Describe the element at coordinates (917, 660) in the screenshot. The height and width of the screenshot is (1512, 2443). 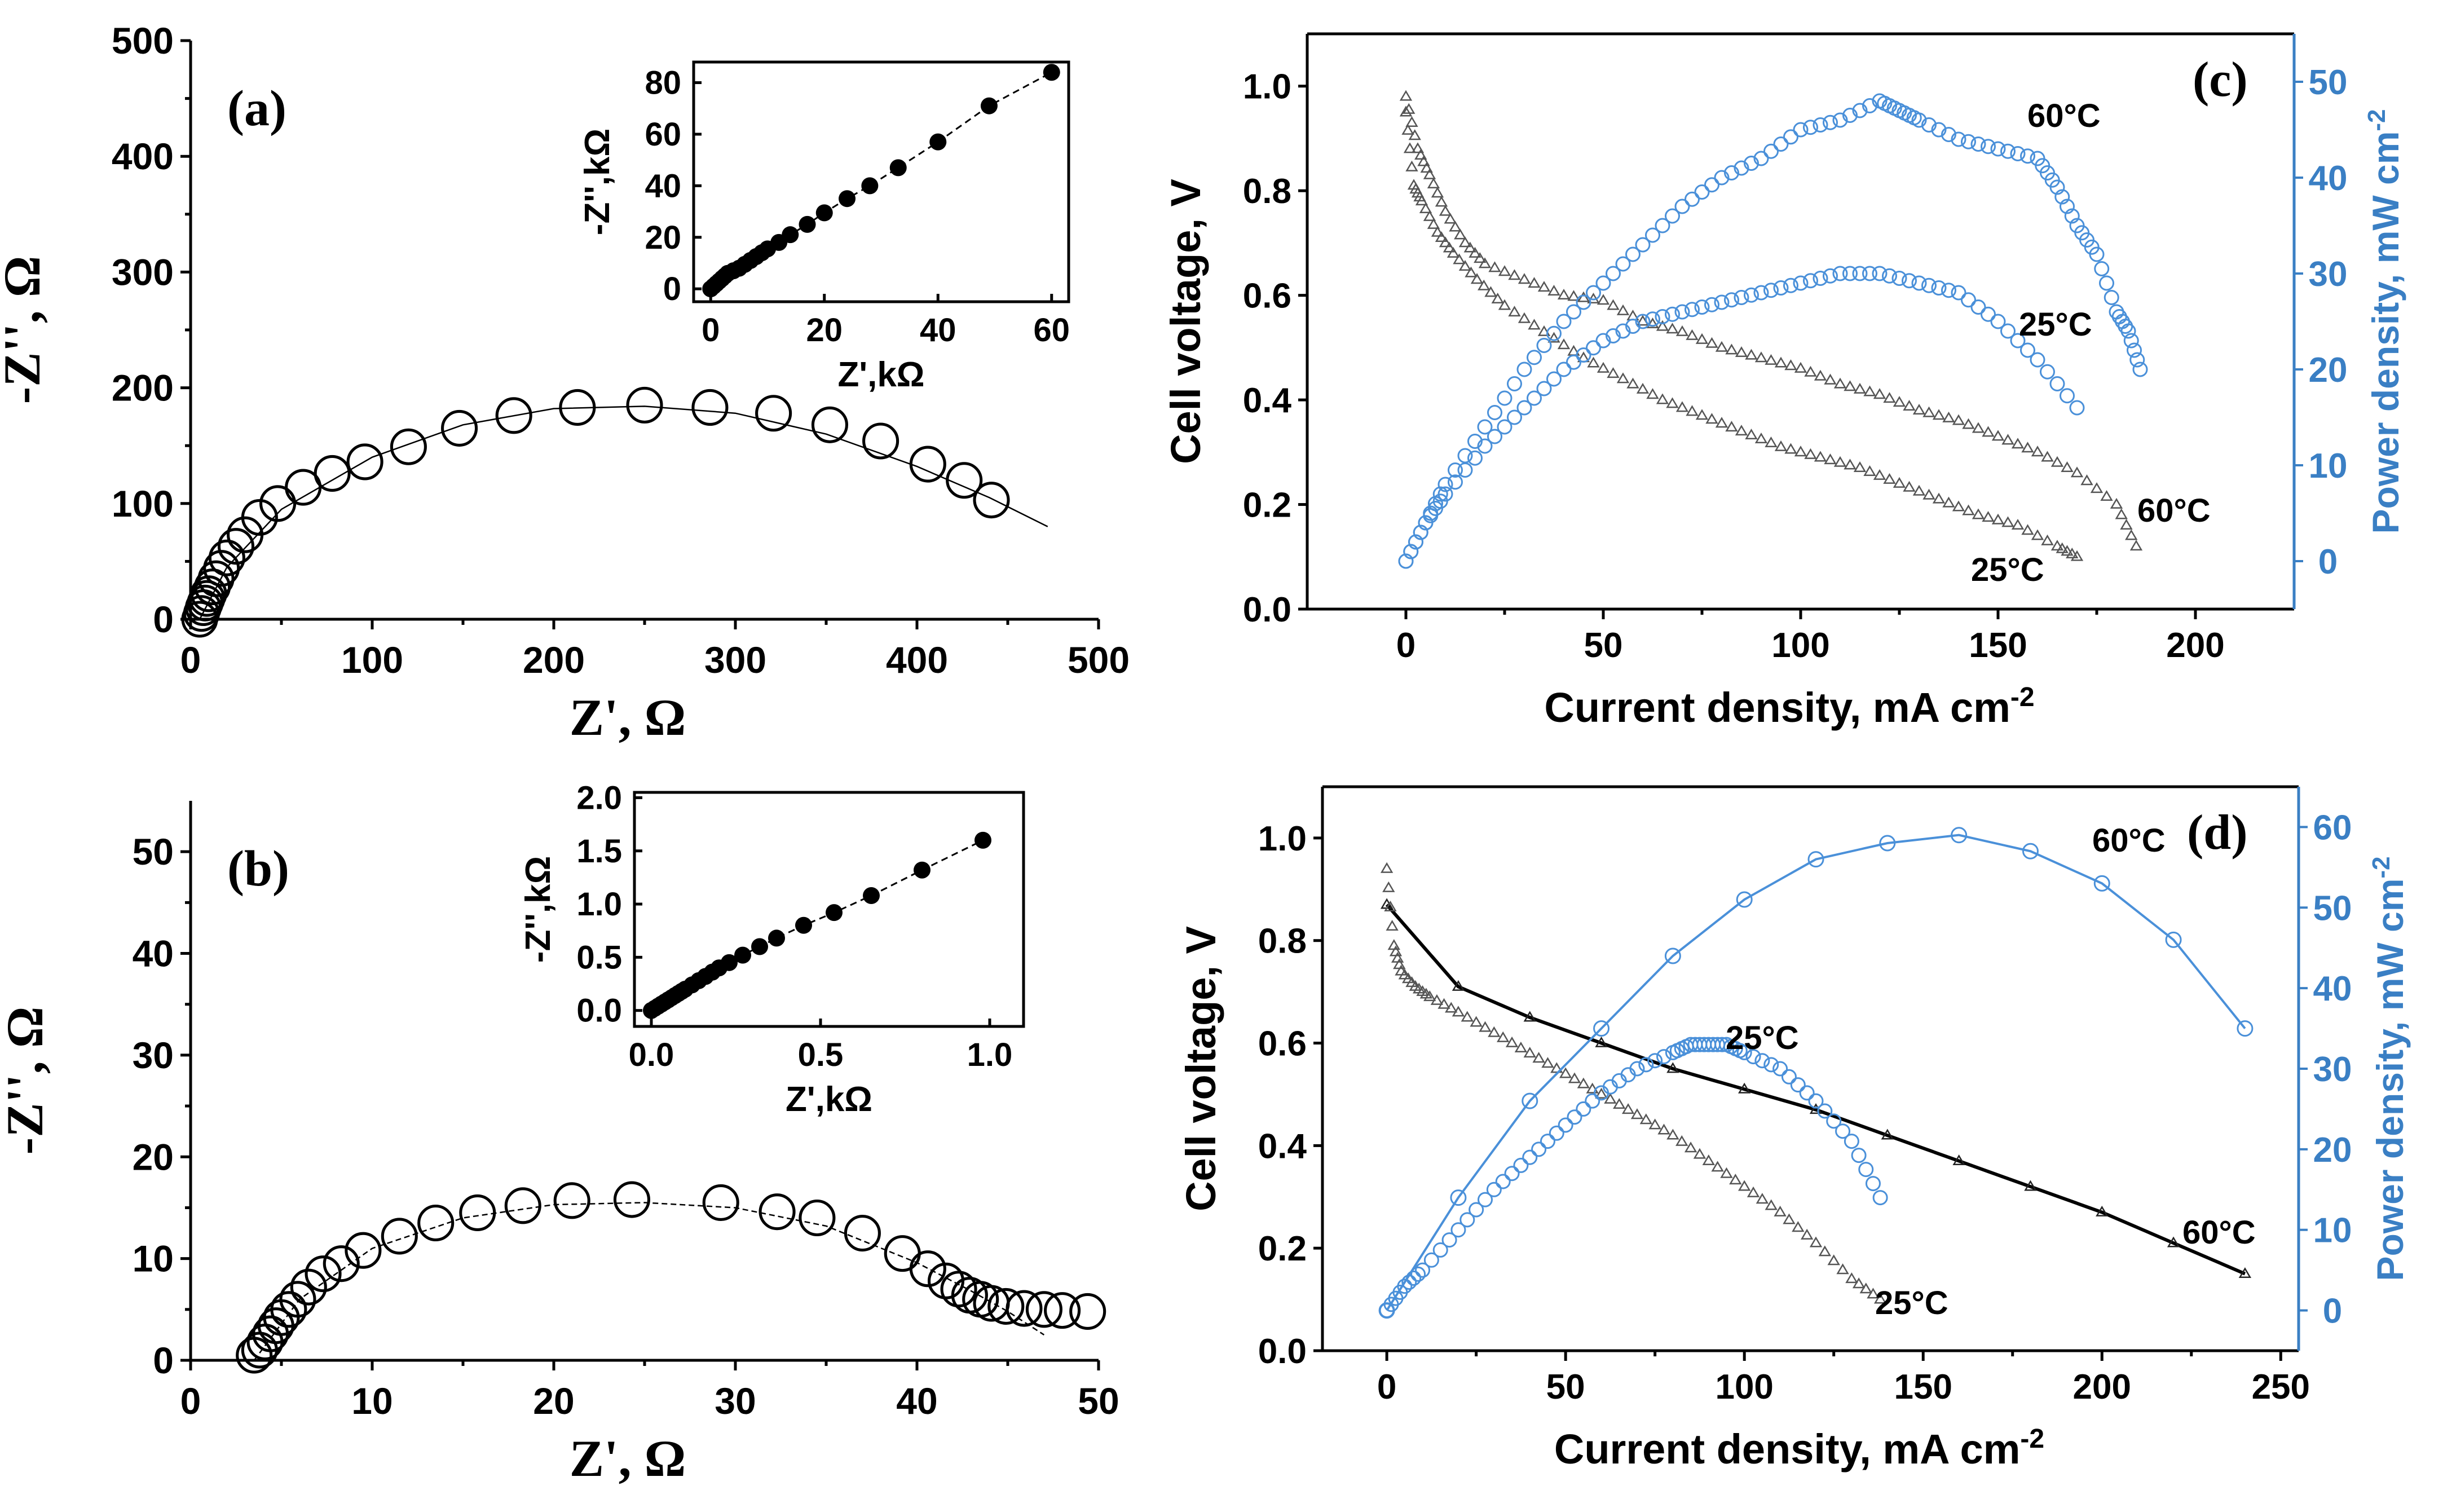
I see `x-tick-label: 400` at that location.